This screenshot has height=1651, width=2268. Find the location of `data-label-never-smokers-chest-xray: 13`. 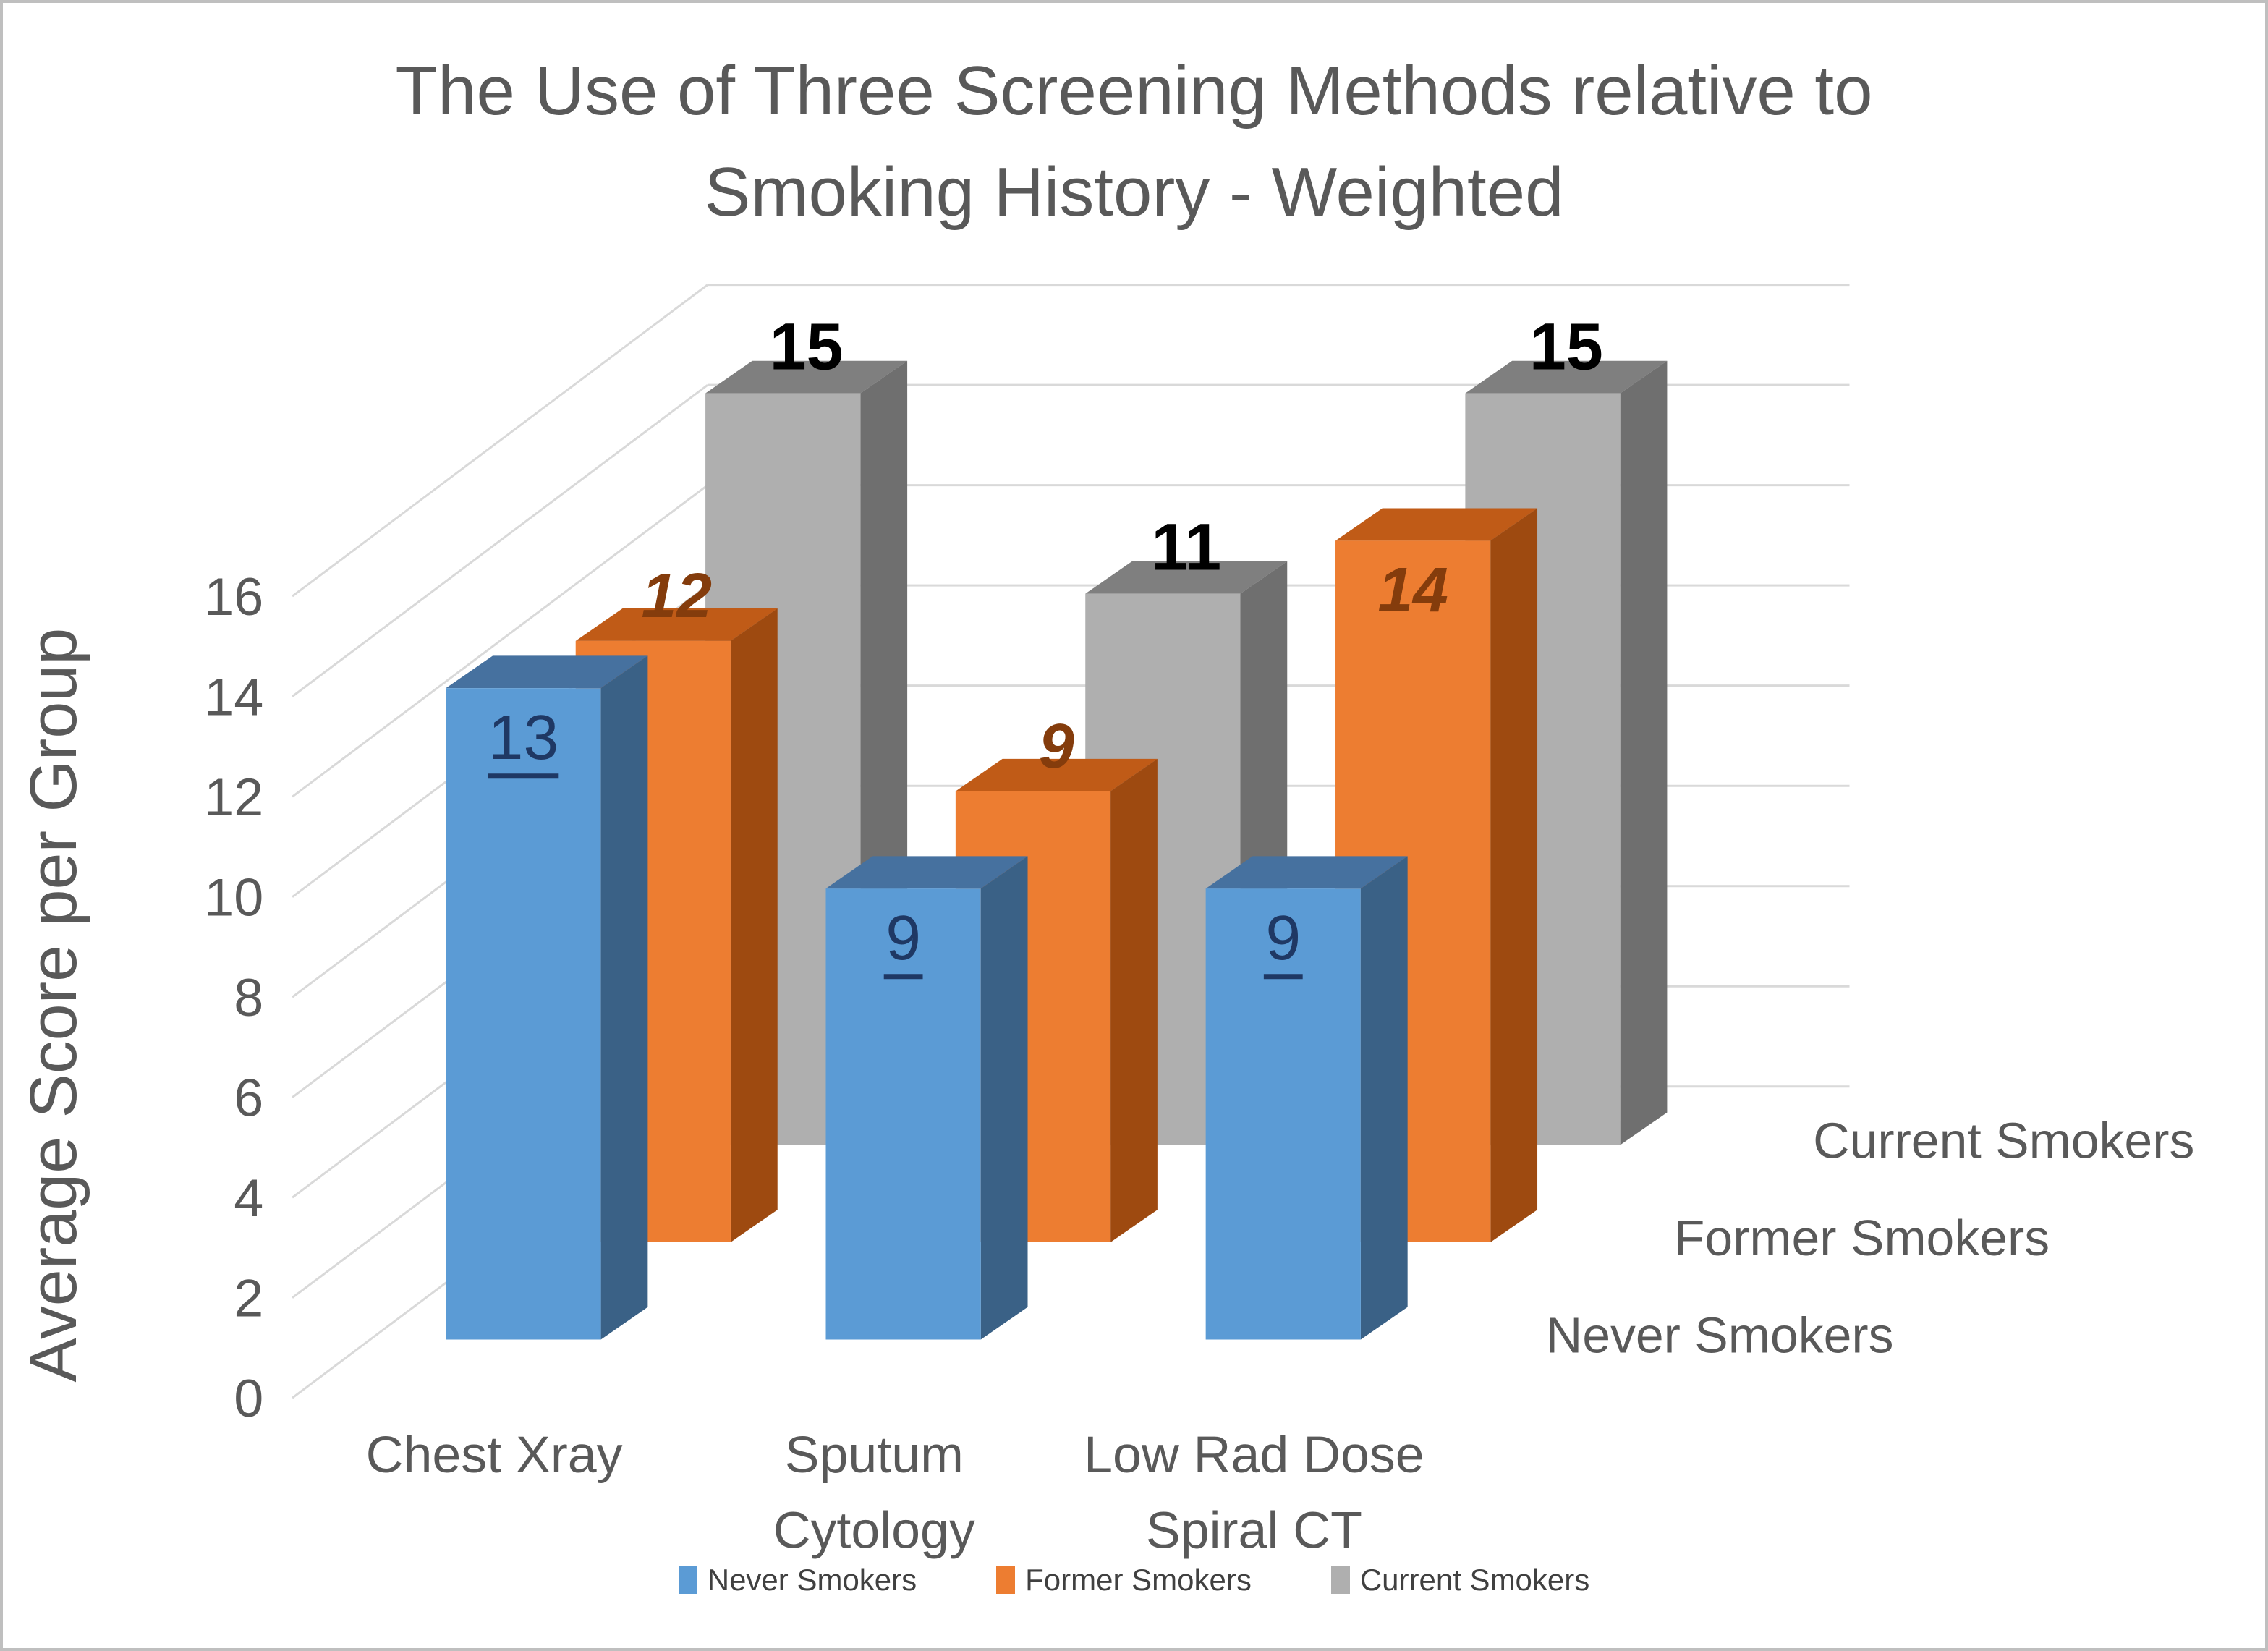

data-label-never-smokers-chest-xray: 13 is located at coordinates (523, 737).